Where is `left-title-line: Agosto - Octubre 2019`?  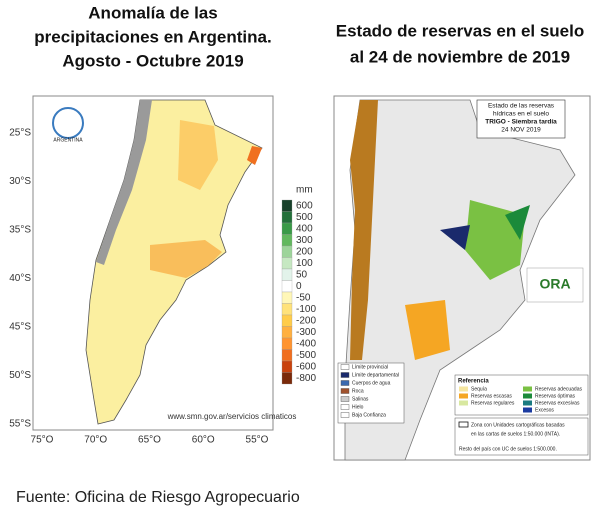
left-title-line: Agosto - Octubre 2019 is located at coordinates (152, 60).